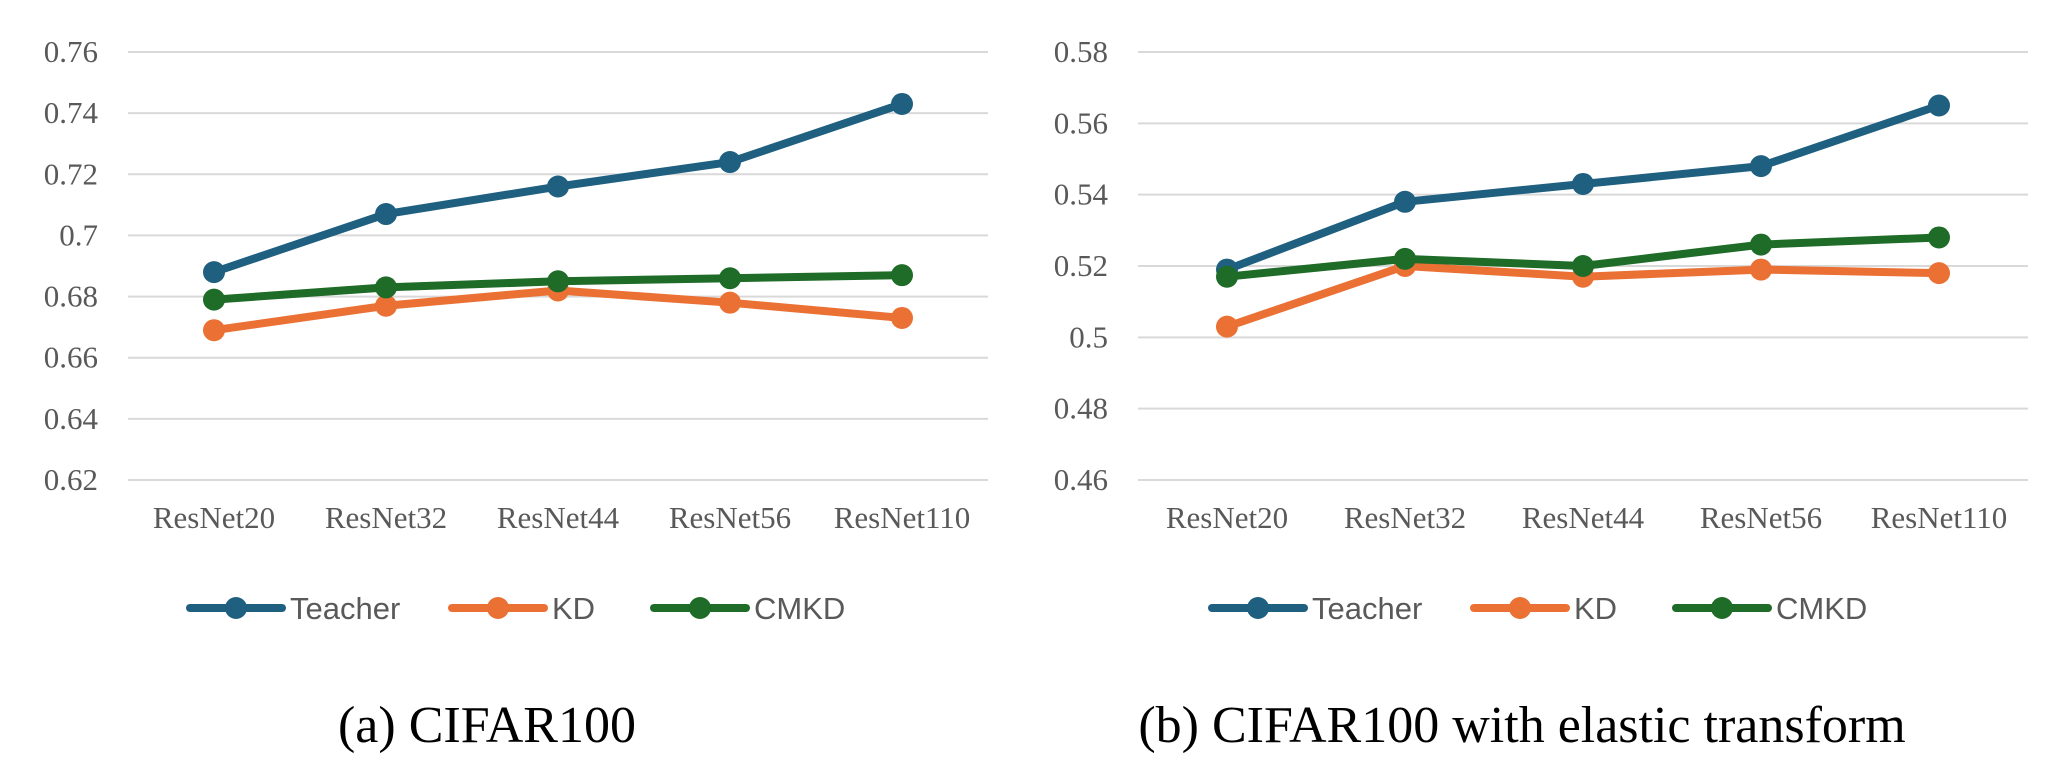 The width and height of the screenshot is (2053, 779). I want to click on y-tick-label: 0.5, so click(1088, 336).